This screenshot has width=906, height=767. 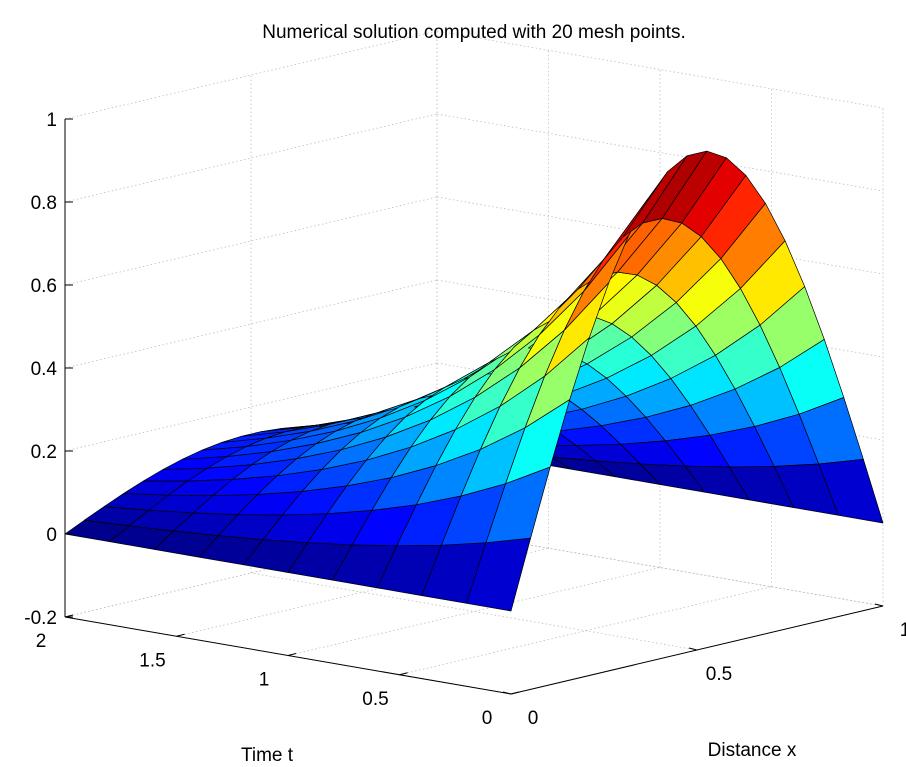 What do you see at coordinates (533, 718) in the screenshot?
I see `x-tick-label: 0` at bounding box center [533, 718].